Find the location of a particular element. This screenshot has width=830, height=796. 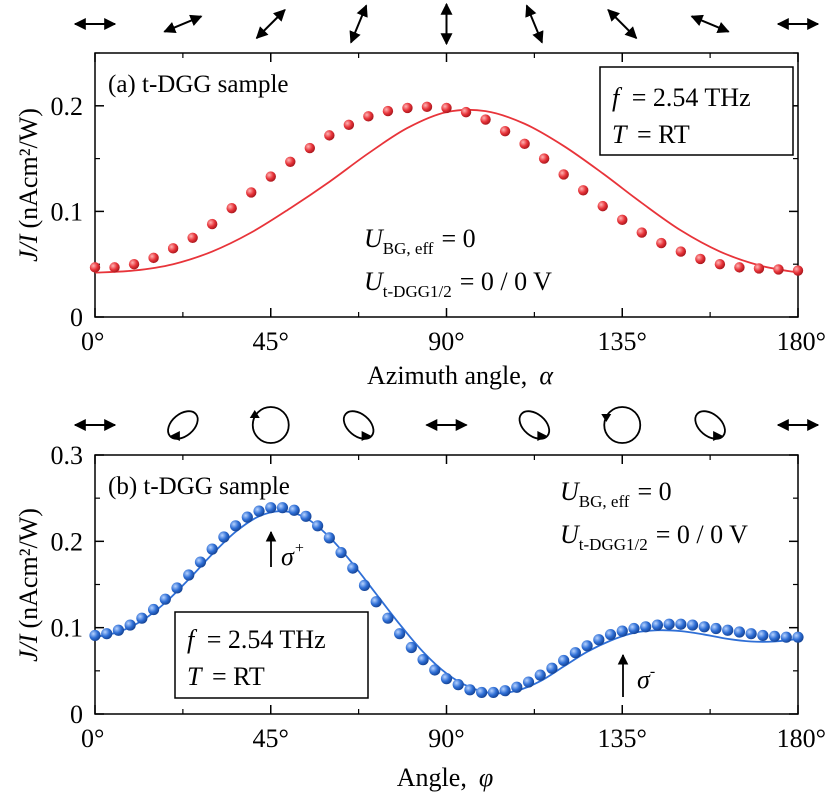

x-tick-label: 0° is located at coordinates (92, 341).